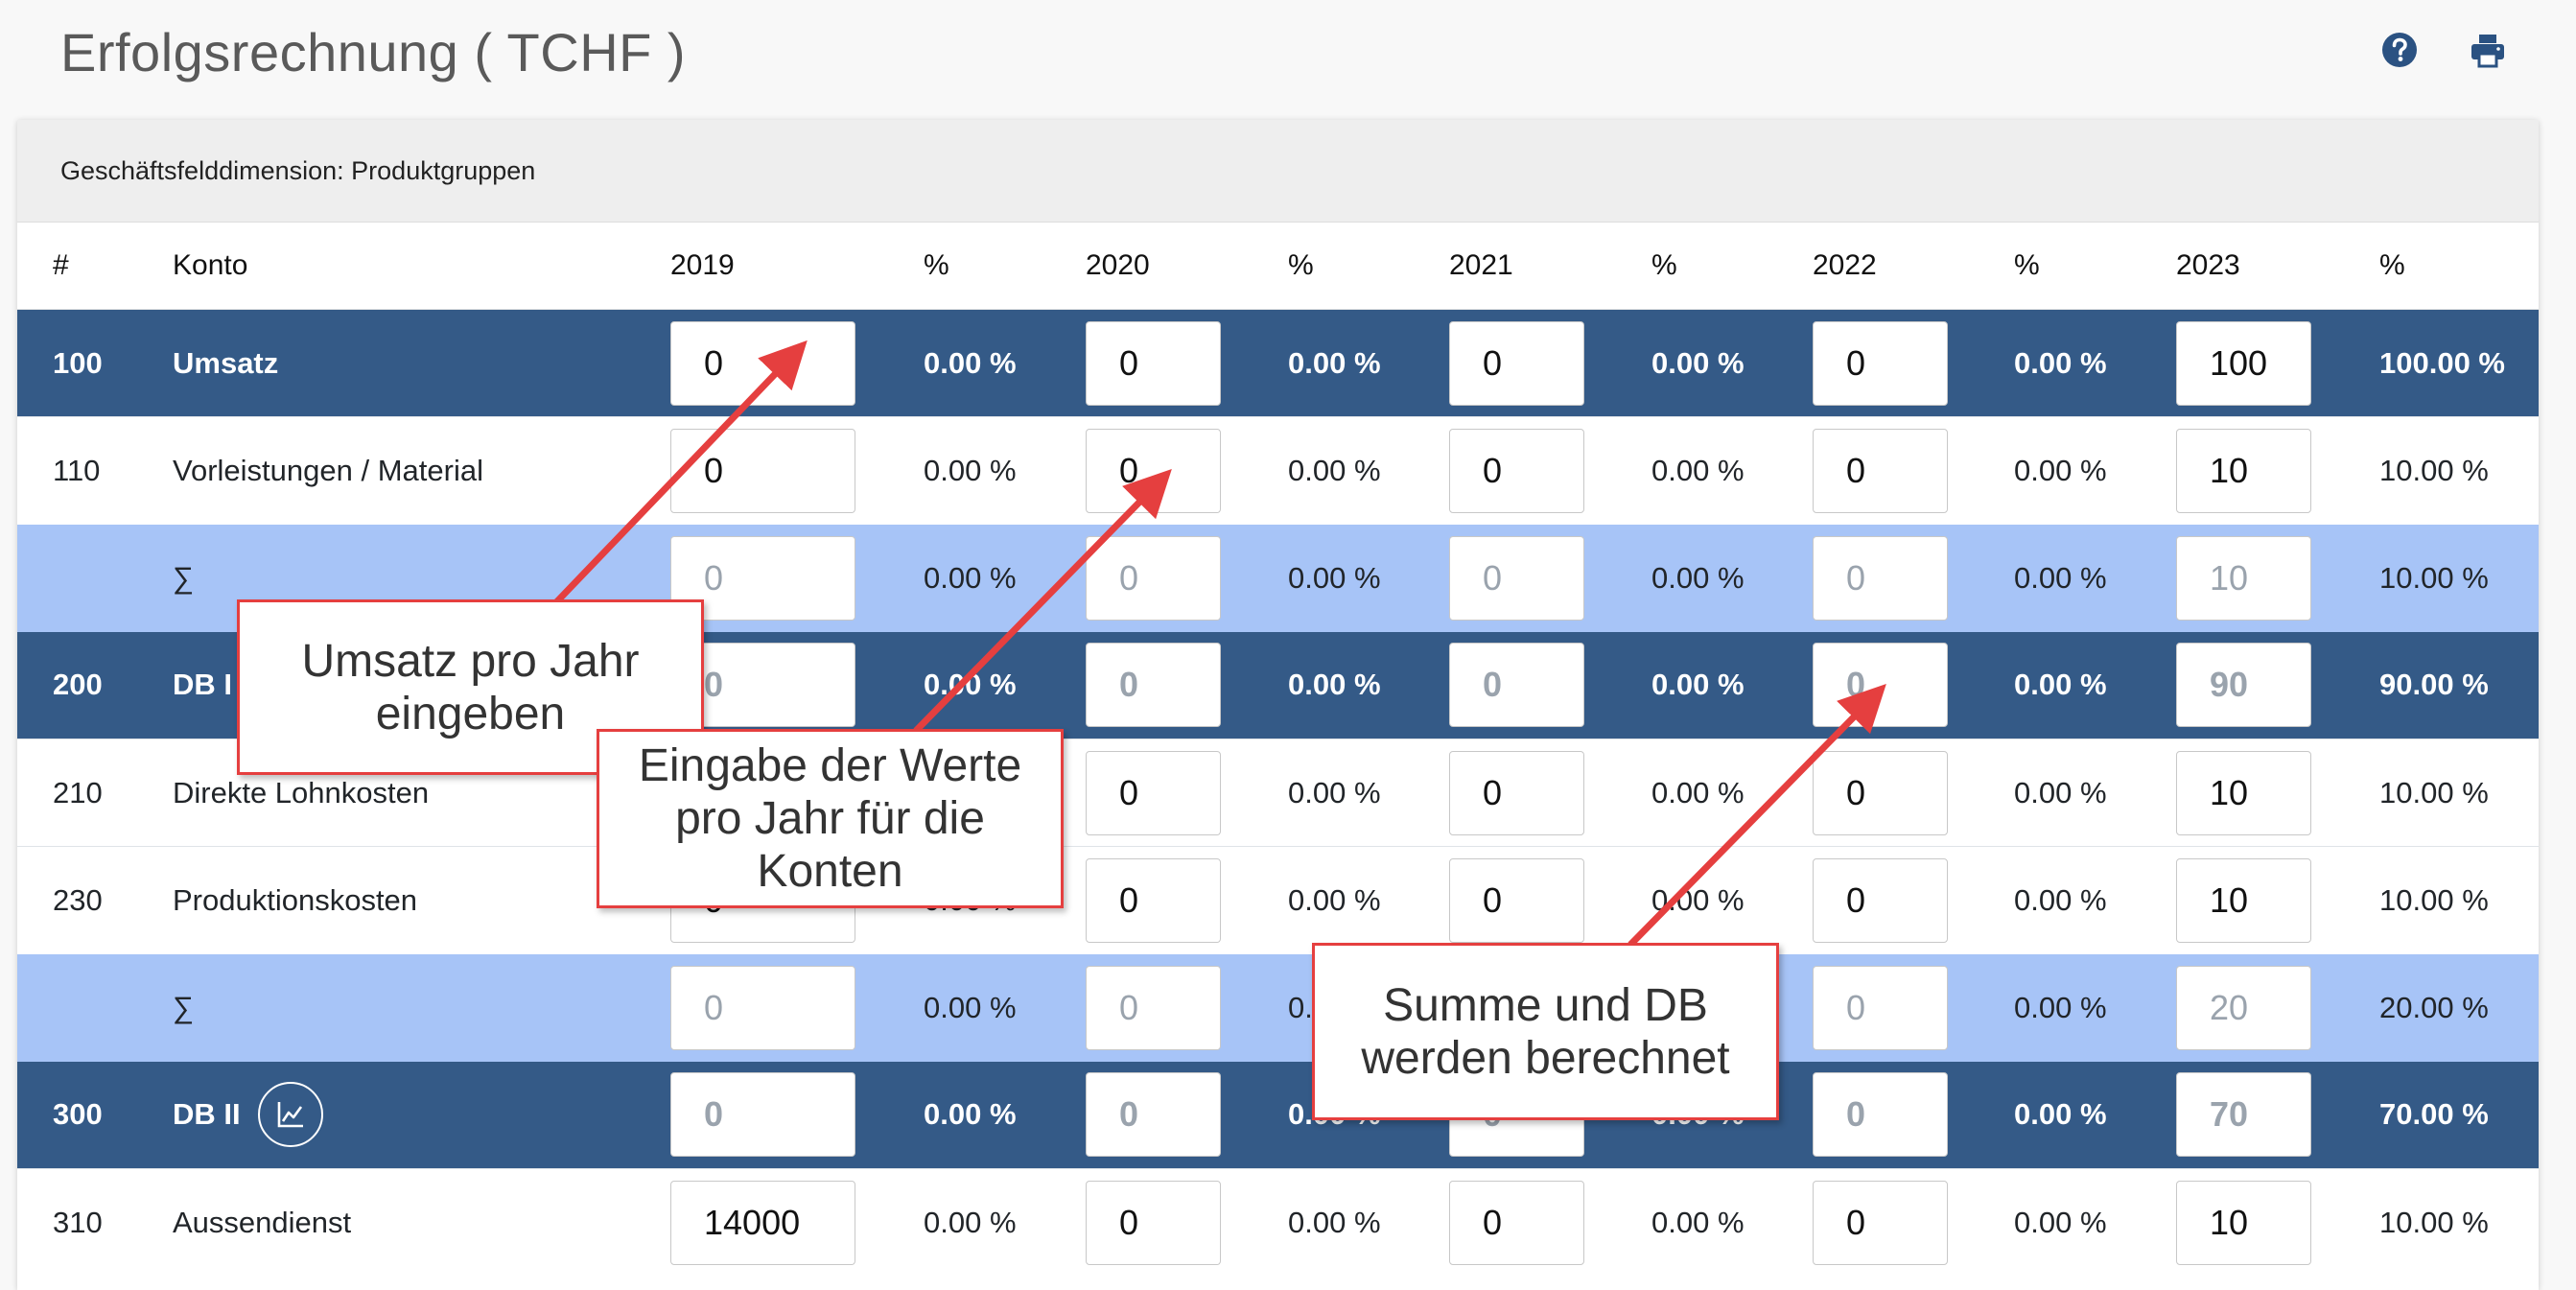 Image resolution: width=2576 pixels, height=1290 pixels. Describe the element at coordinates (2399, 50) in the screenshot. I see `question-circle-icon` at that location.